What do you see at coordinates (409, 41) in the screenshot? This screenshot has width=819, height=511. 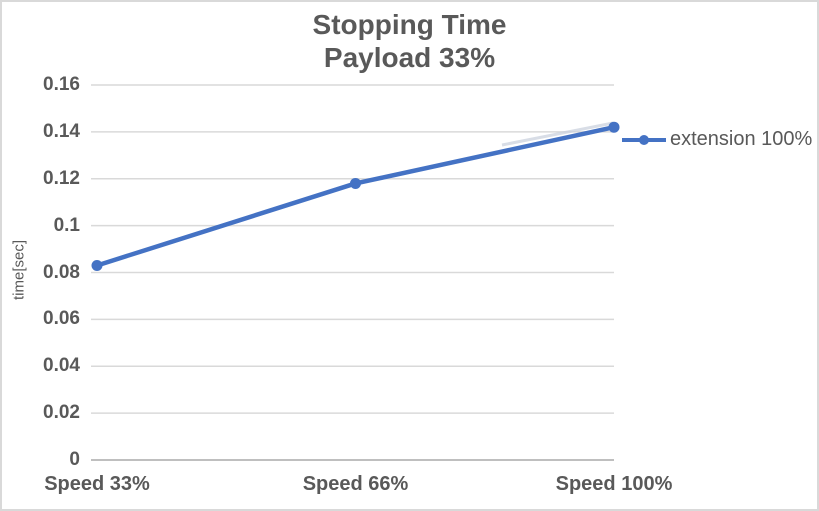 I see `chart-title: Stopping Time Payload 33%` at bounding box center [409, 41].